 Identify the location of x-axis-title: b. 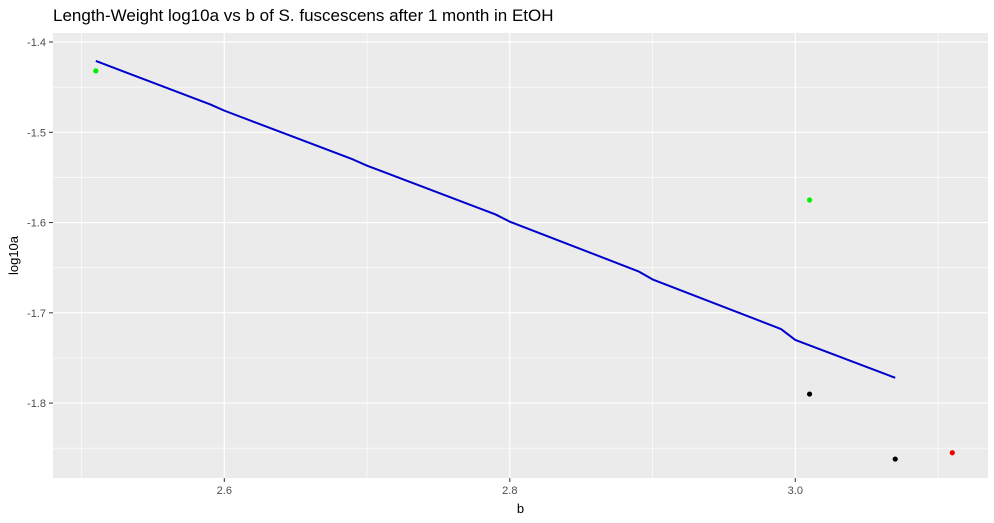
(520, 508).